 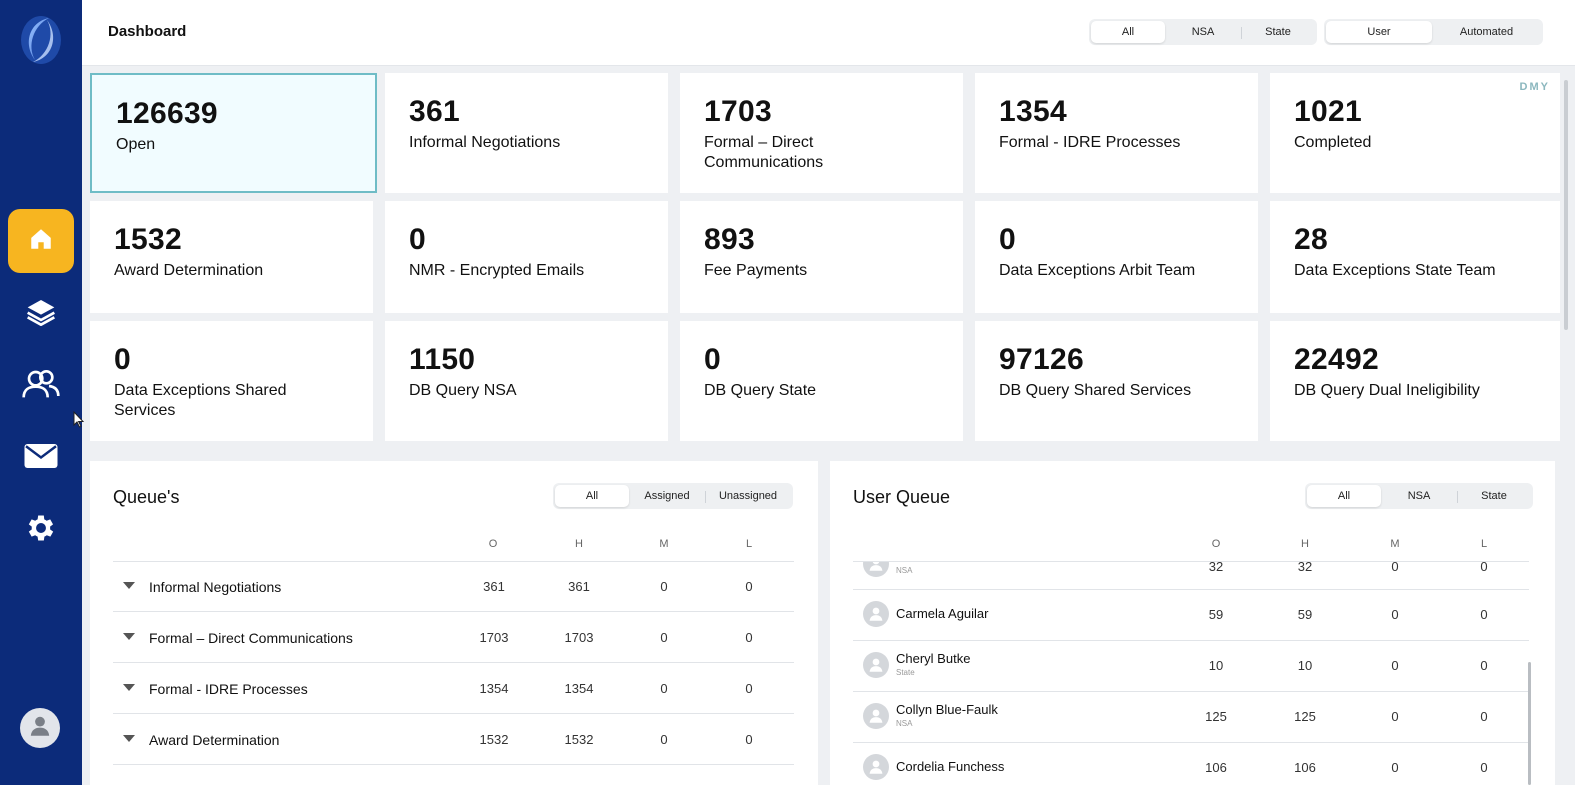 I want to click on user-row: Cordelia Funchess 106 106 0 0, so click(x=1191, y=764).